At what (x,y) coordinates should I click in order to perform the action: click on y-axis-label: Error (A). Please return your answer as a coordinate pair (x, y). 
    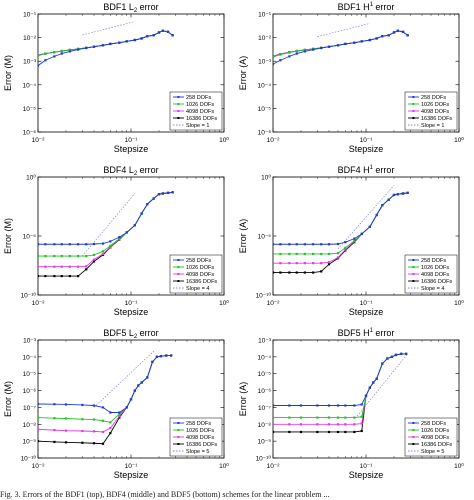
    Looking at the image, I should click on (243, 236).